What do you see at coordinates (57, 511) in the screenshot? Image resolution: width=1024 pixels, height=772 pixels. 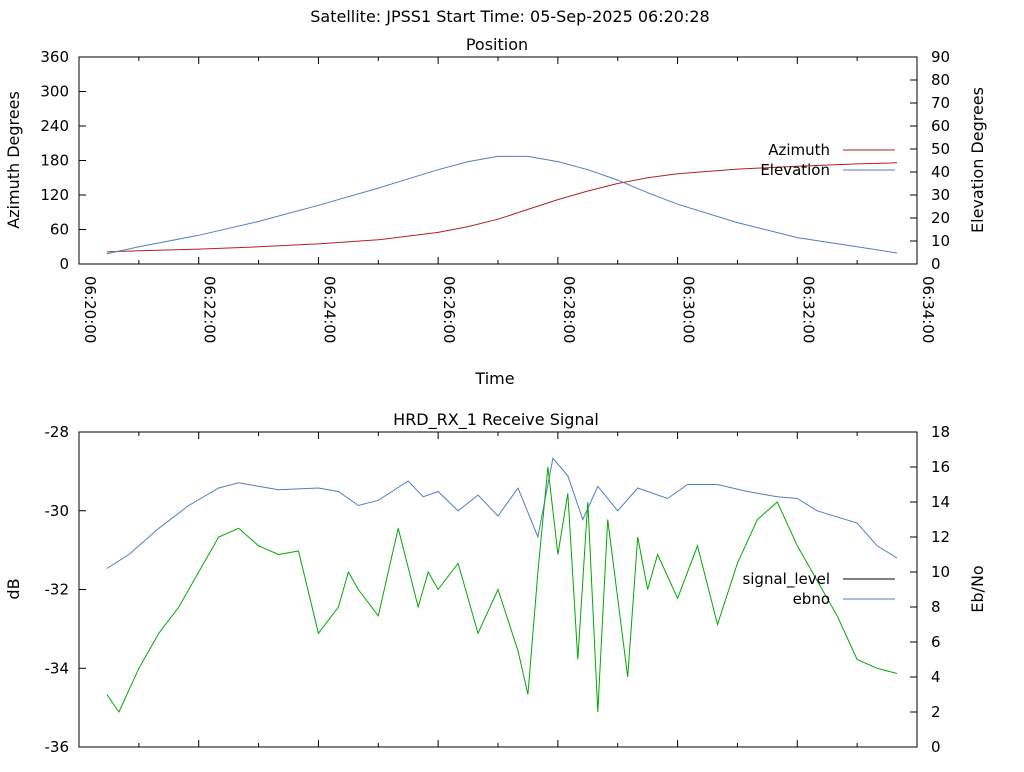 I see `signal-y-tick-label: -30` at bounding box center [57, 511].